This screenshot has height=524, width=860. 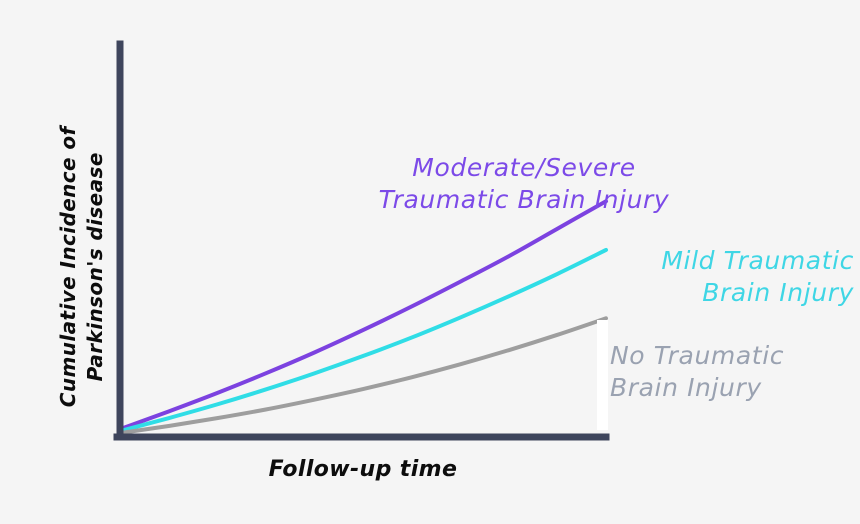 I want to click on x-axis-title: Follow-up time, so click(x=363, y=469).